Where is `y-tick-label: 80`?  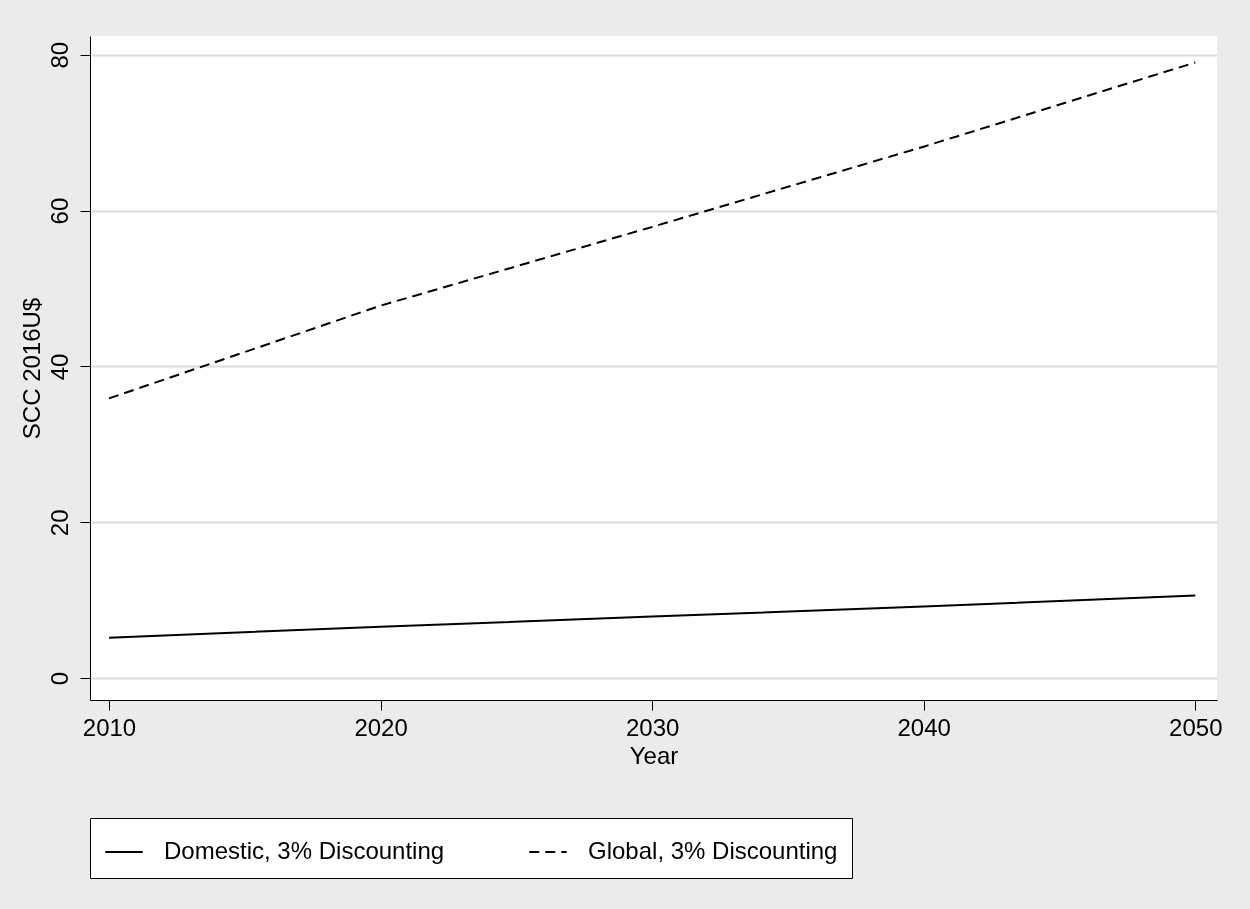 y-tick-label: 80 is located at coordinates (59, 55).